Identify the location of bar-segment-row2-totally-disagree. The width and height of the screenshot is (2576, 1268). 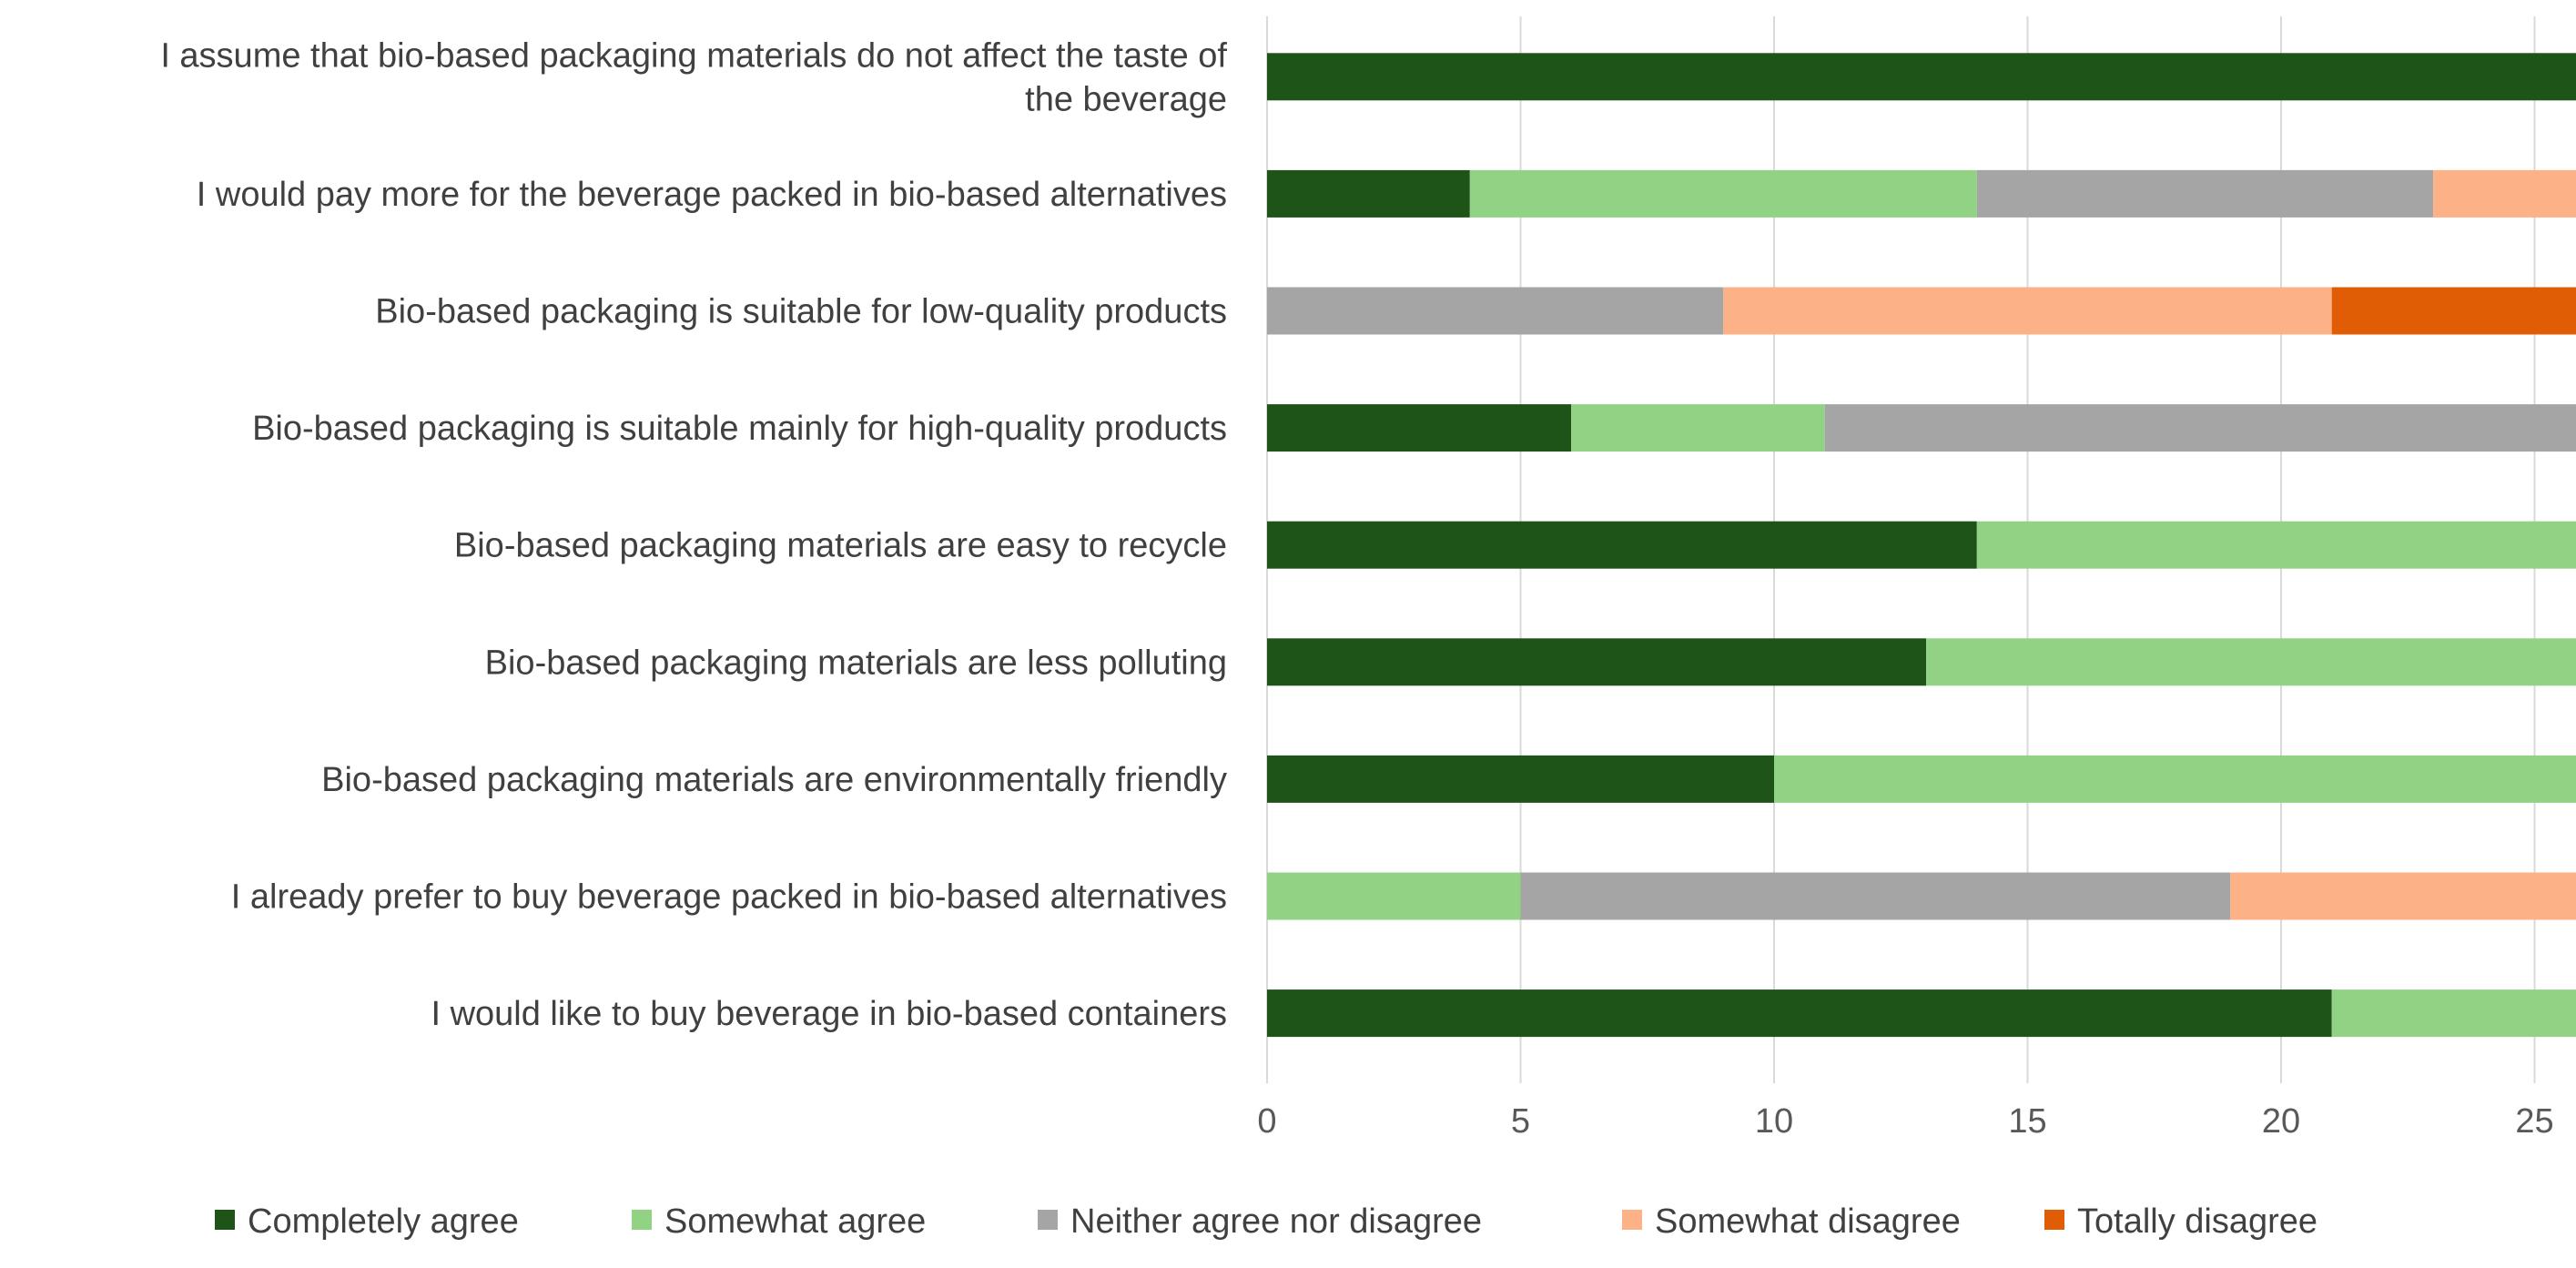
(2453, 311).